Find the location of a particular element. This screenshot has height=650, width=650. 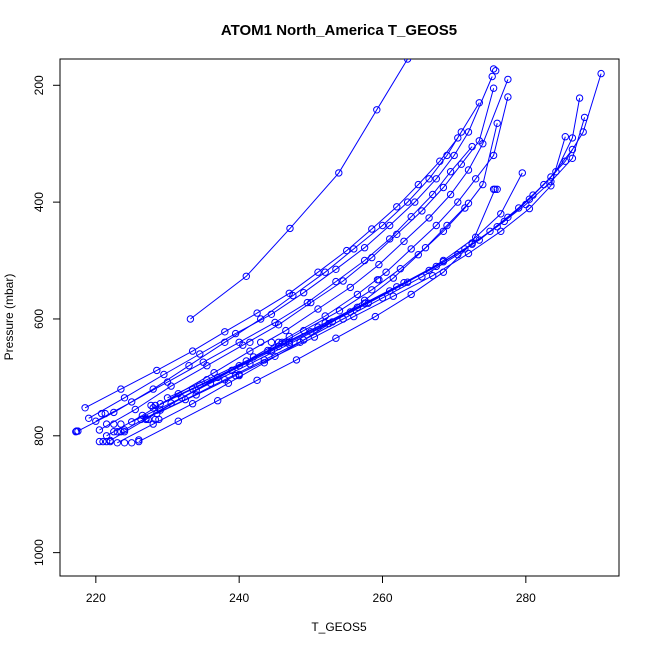

x-tick-label: 220 is located at coordinates (96, 598).